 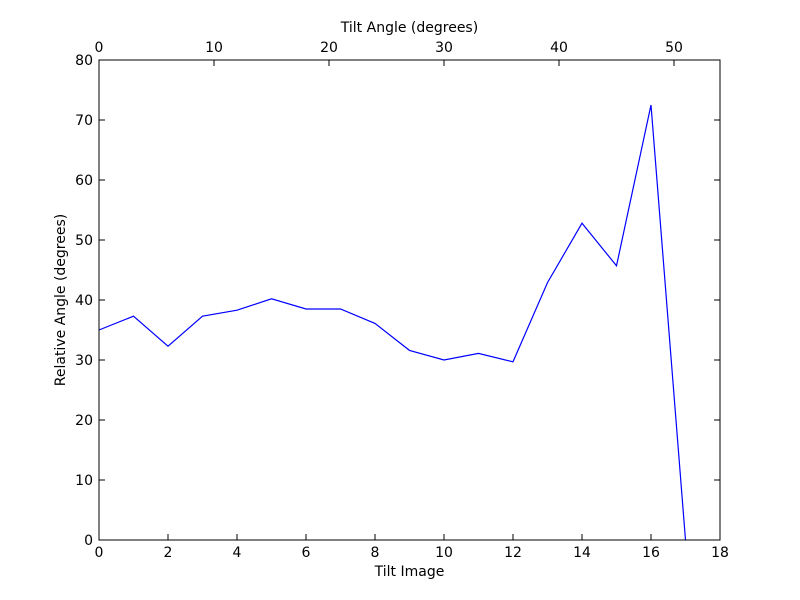 I want to click on y-tick-label: 40, so click(x=84, y=301).